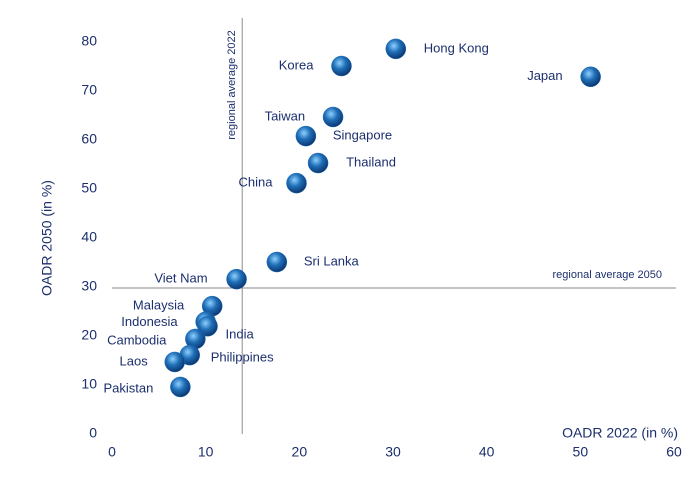 The image size is (699, 481). Describe the element at coordinates (240, 334) in the screenshot. I see `point-label: India` at that location.